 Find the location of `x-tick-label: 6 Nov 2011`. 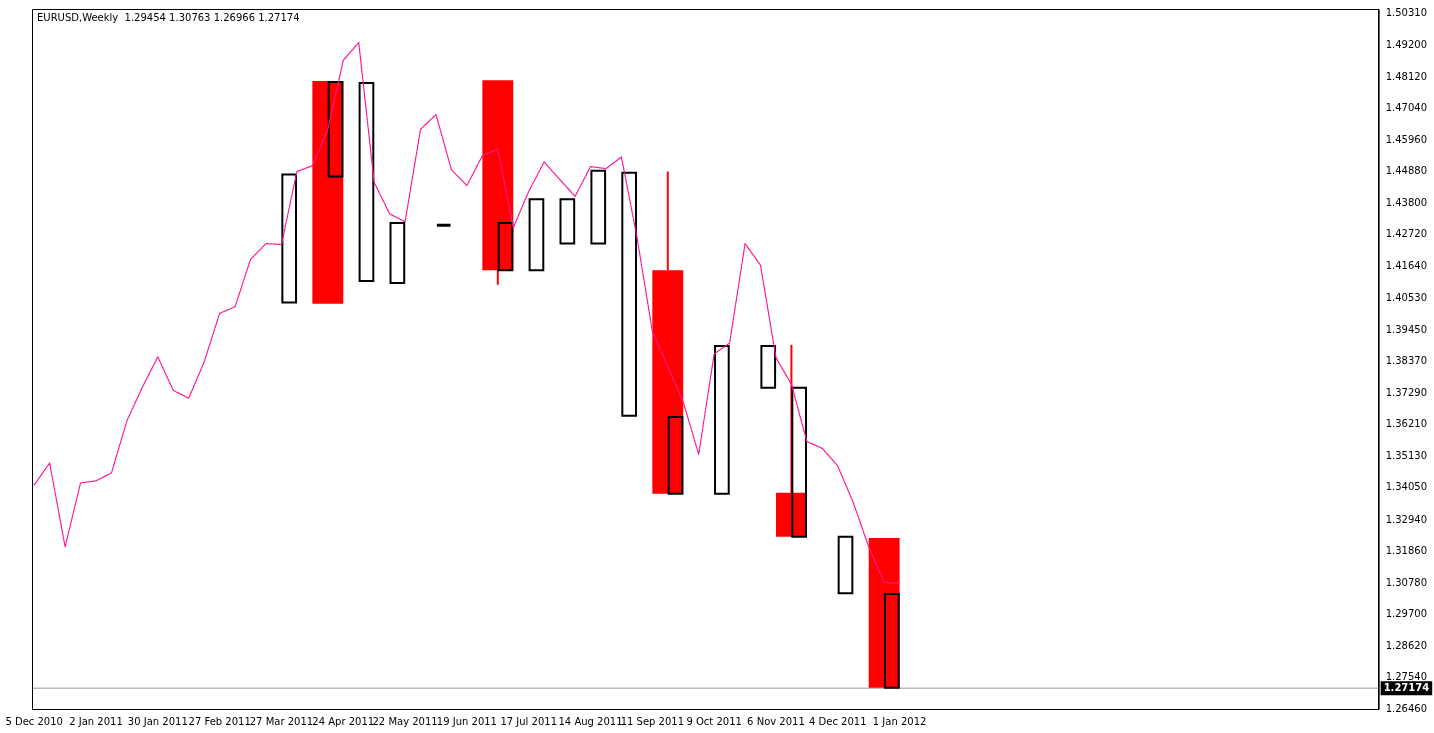

x-tick-label: 6 Nov 2011 is located at coordinates (776, 721).